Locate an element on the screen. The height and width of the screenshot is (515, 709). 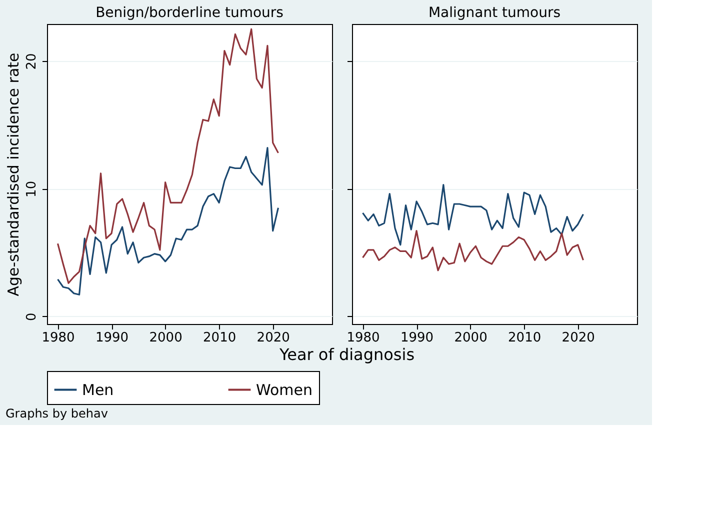
y-axis-title: Age-standardised incidence rate is located at coordinates (13, 174).